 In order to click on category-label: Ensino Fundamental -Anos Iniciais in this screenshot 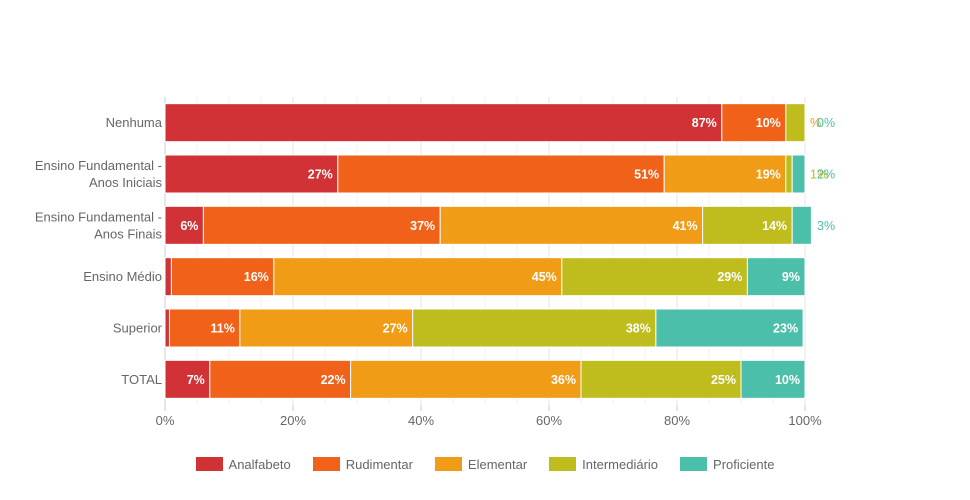, I will do `click(99, 174)`.